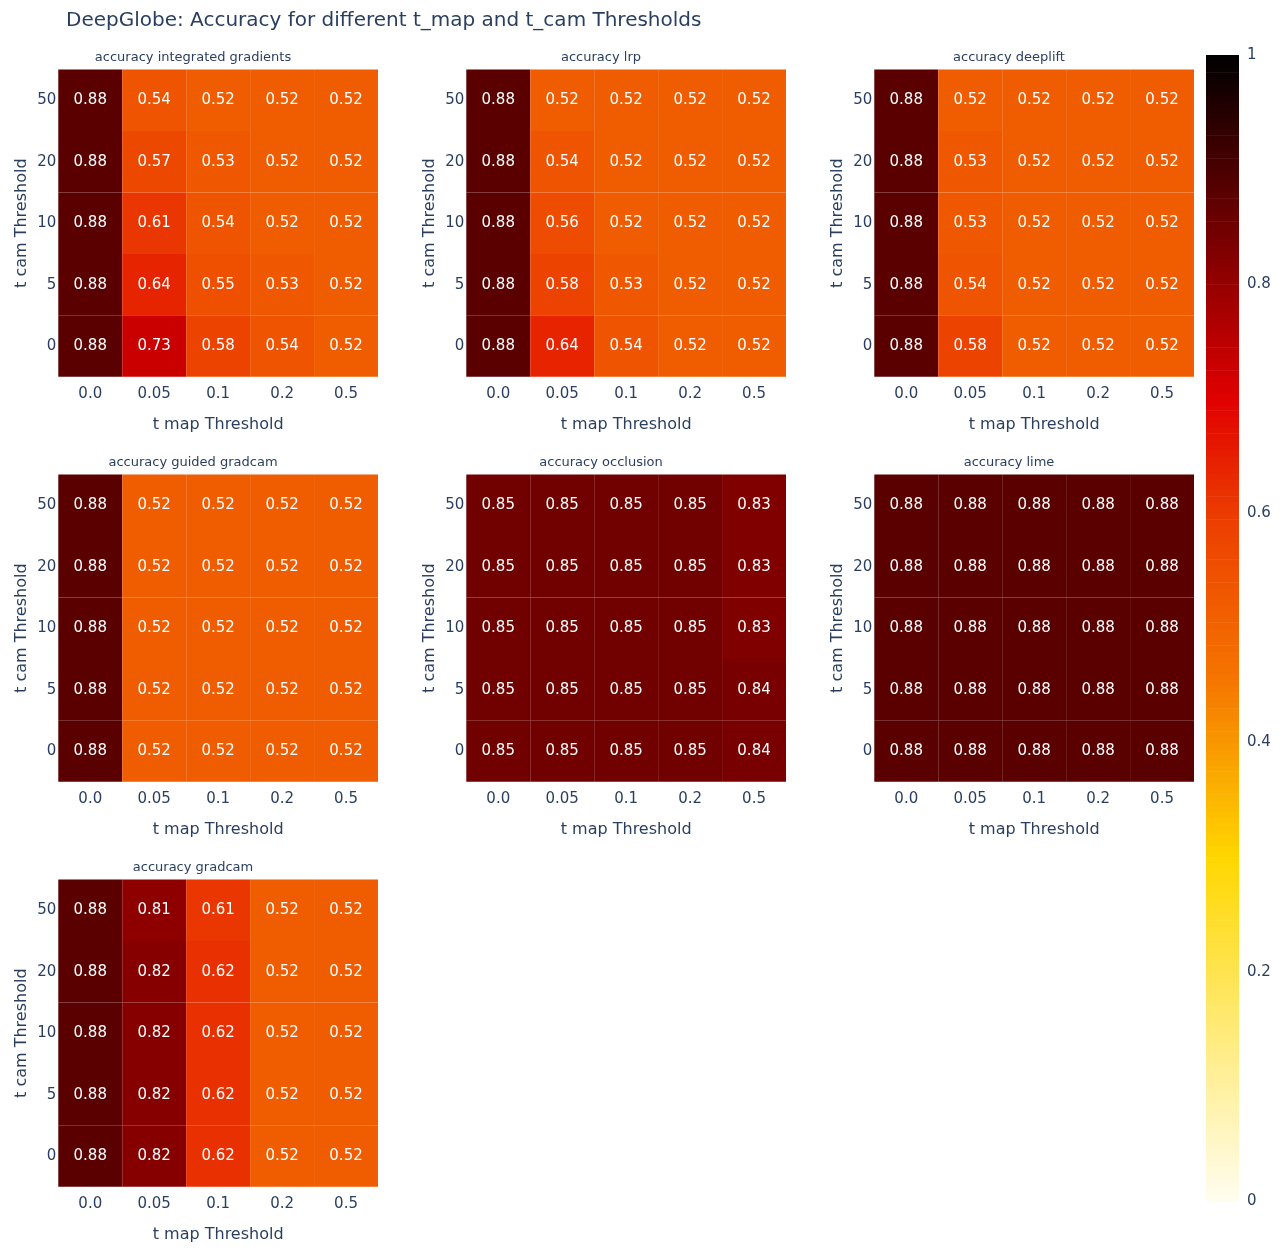 This screenshot has height=1255, width=1284. What do you see at coordinates (1259, 283) in the screenshot?
I see `color-bar-label: 0.8` at bounding box center [1259, 283].